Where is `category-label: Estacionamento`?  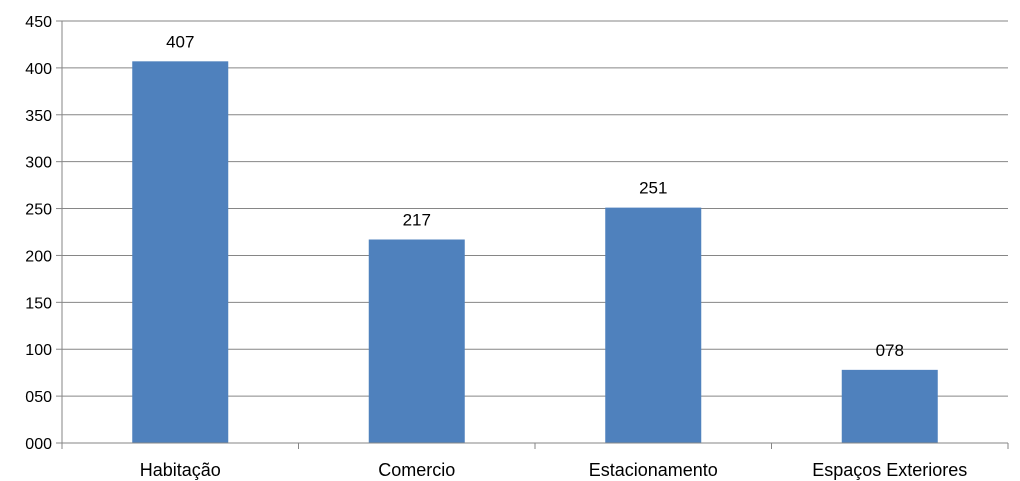
category-label: Estacionamento is located at coordinates (653, 470).